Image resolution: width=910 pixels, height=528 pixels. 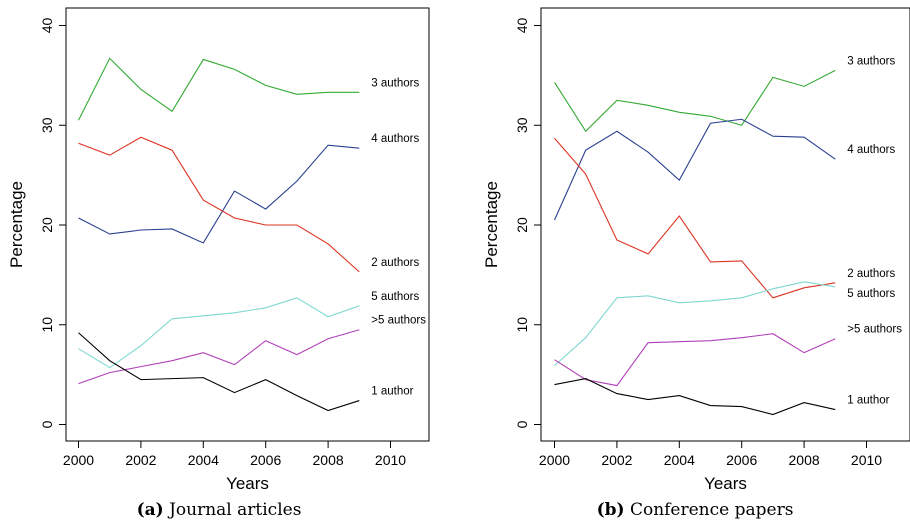 What do you see at coordinates (390, 460) in the screenshot?
I see `panel-a-x-tick-label: 2010` at bounding box center [390, 460].